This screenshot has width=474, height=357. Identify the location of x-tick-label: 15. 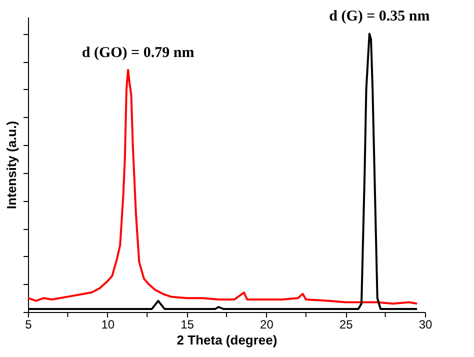
(187, 325).